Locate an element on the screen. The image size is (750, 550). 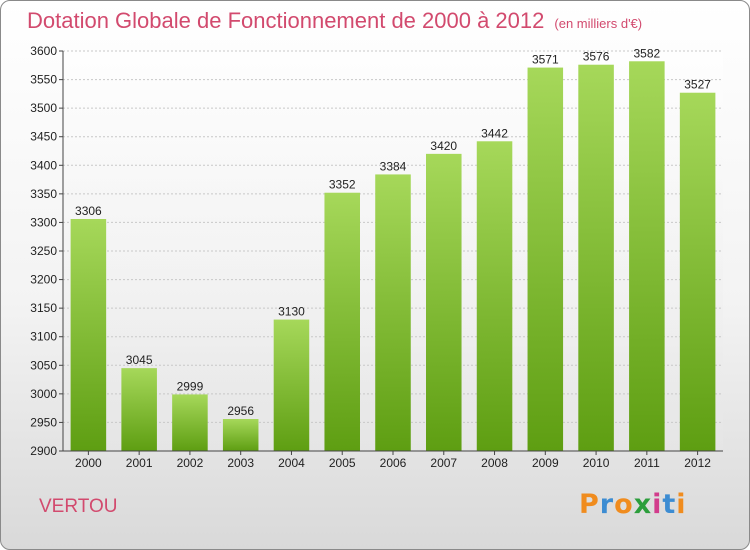
x-tick-label-2008: 2008 is located at coordinates (494, 463).